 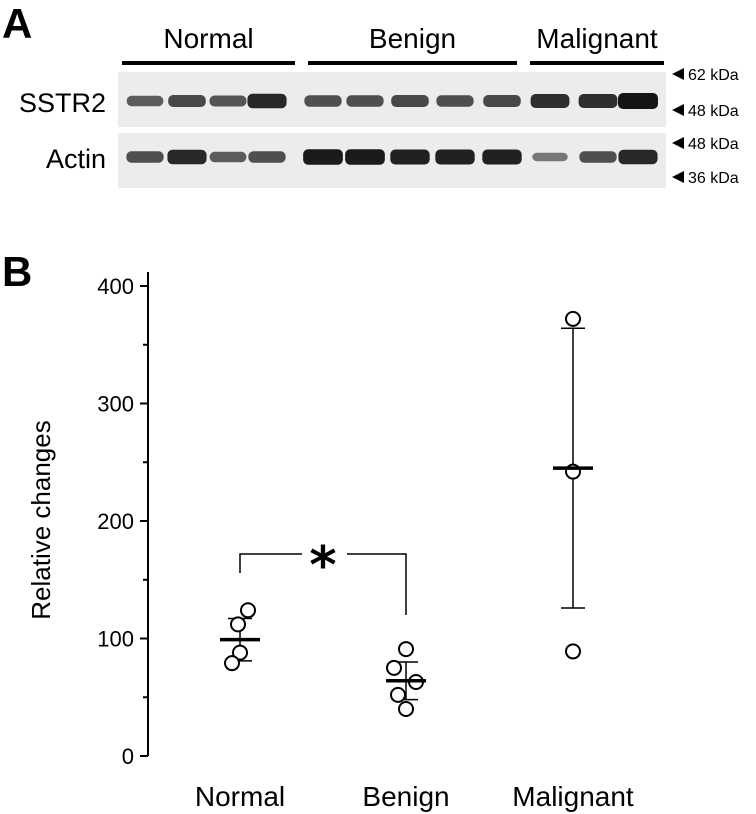 I want to click on significance-bracket: *, so click(x=323, y=575).